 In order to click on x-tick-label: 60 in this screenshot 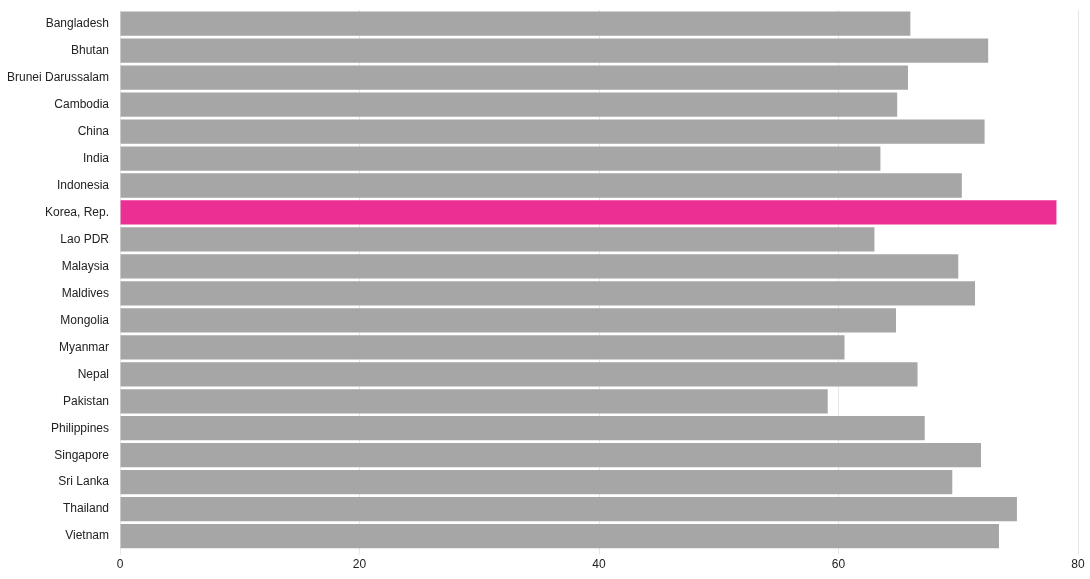, I will do `click(838, 564)`.